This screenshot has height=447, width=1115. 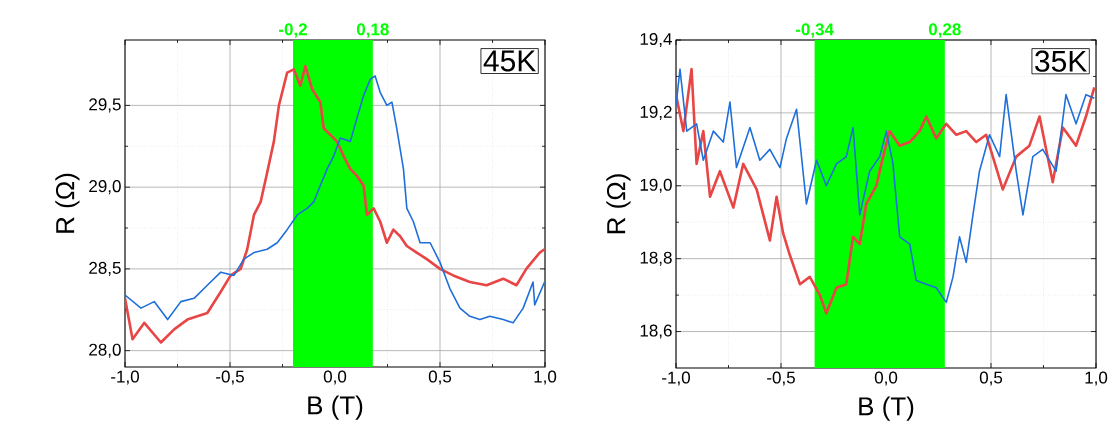 I want to click on y-tick-label: 28,0, so click(x=105, y=350).